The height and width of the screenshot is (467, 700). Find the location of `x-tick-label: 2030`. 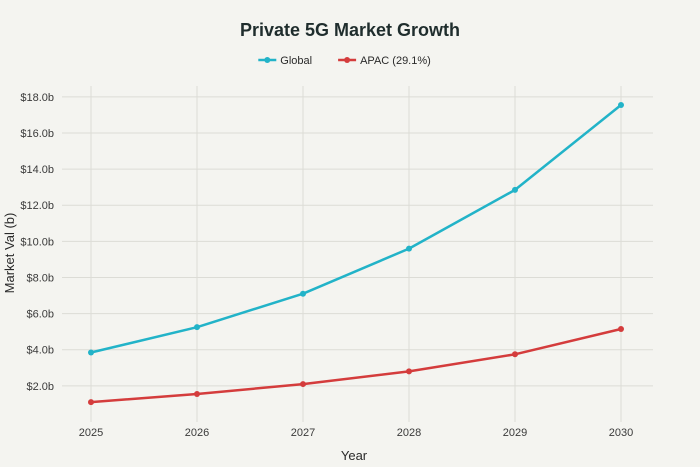

x-tick-label: 2030 is located at coordinates (621, 433).